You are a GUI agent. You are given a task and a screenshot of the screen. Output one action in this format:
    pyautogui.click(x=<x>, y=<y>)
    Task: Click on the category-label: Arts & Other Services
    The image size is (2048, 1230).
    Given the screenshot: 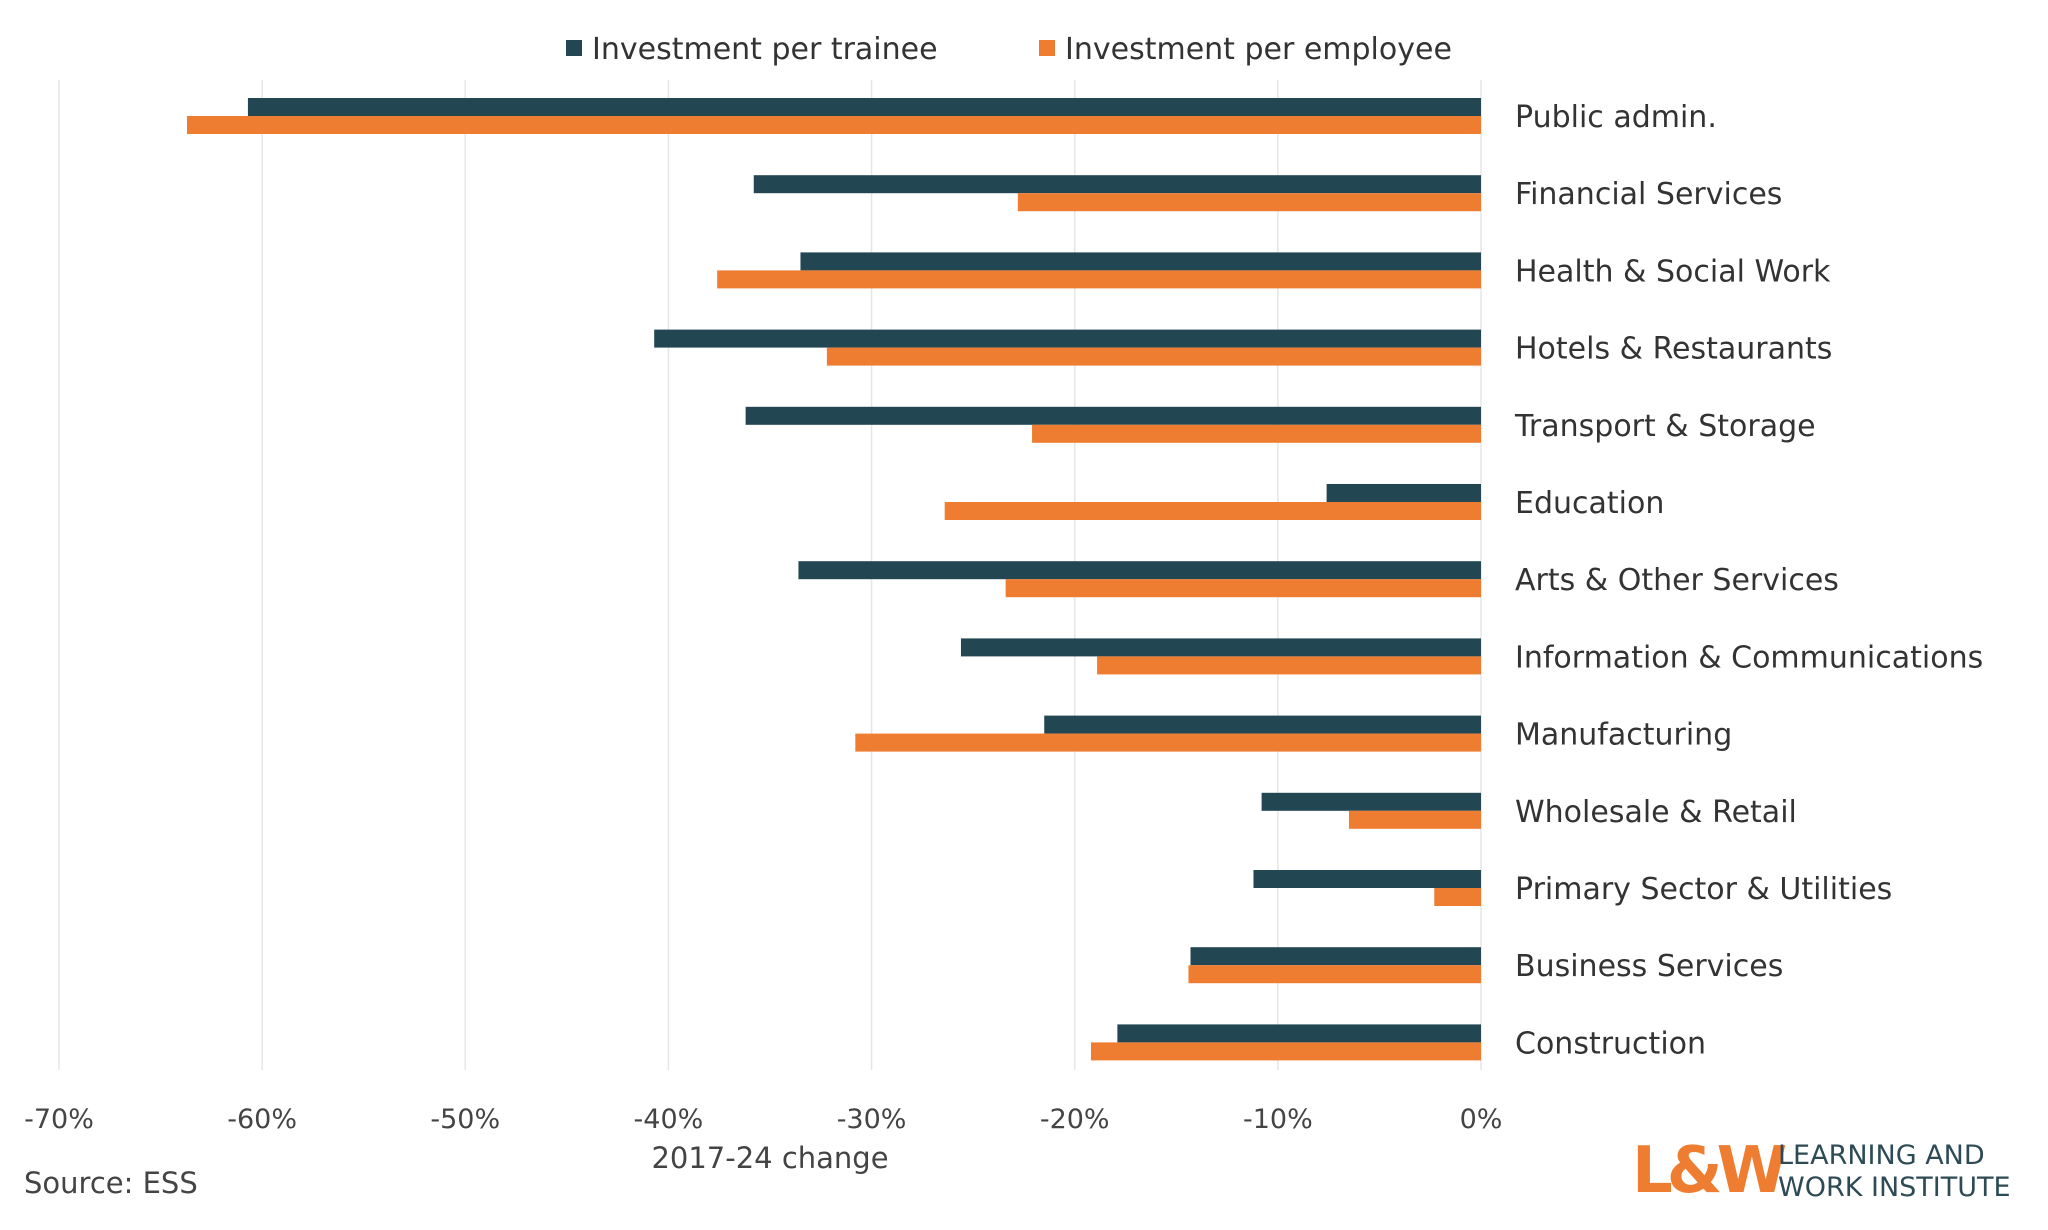 What is the action you would take?
    pyautogui.click(x=1677, y=580)
    